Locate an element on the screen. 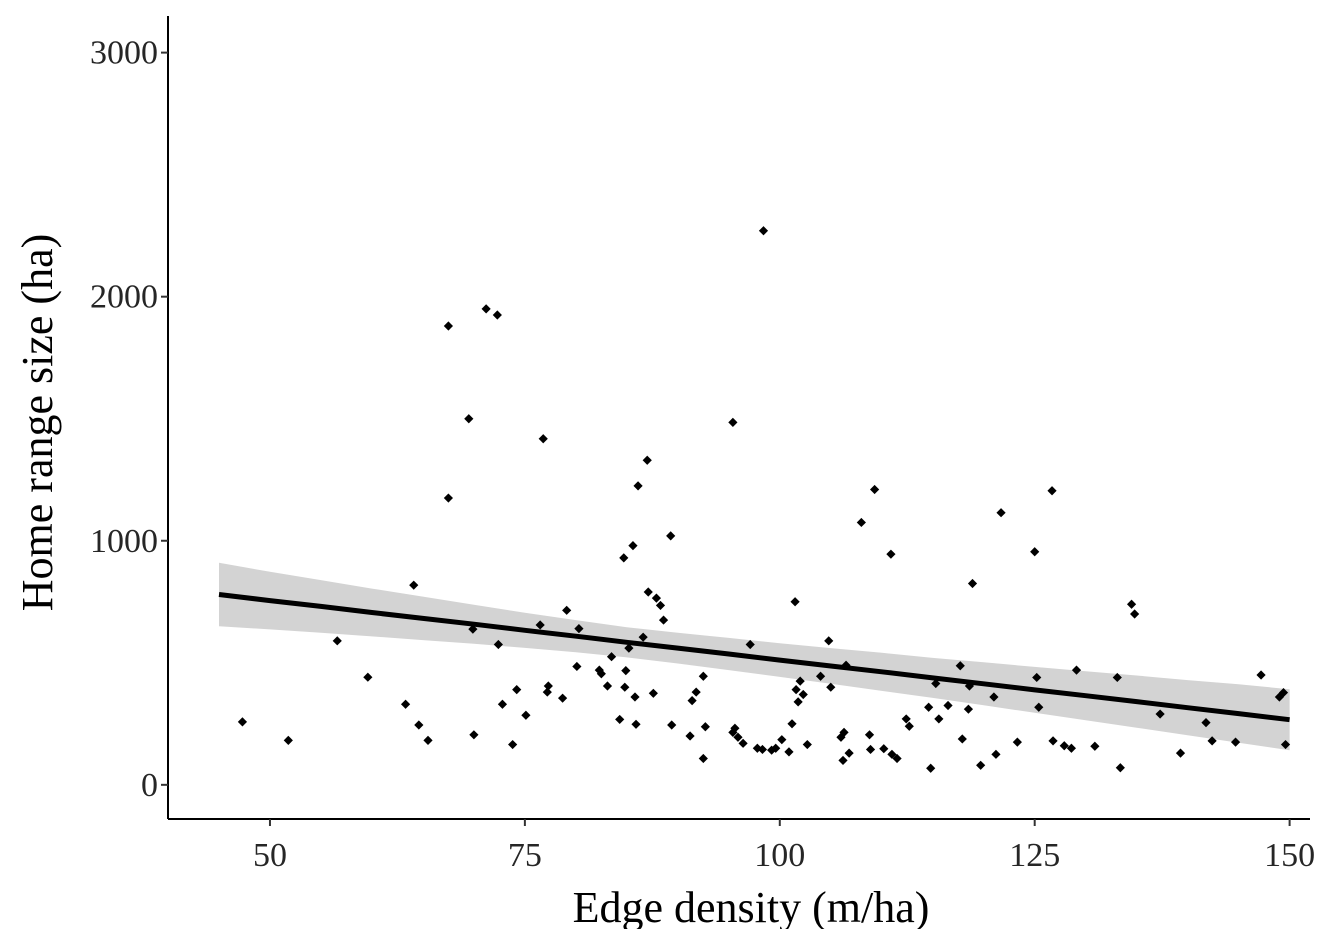  x-tick-label: 125 is located at coordinates (1034, 855).